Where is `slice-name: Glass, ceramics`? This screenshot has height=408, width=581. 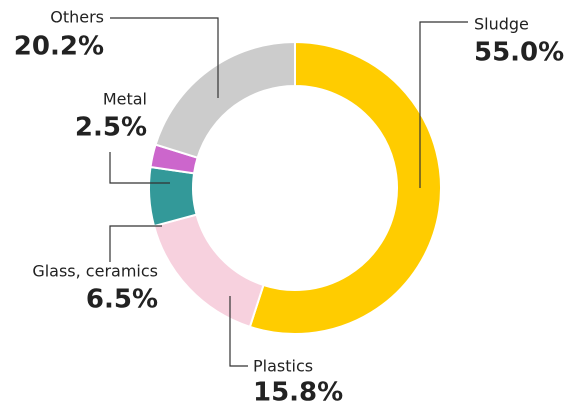
slice-name: Glass, ceramics is located at coordinates (95, 271).